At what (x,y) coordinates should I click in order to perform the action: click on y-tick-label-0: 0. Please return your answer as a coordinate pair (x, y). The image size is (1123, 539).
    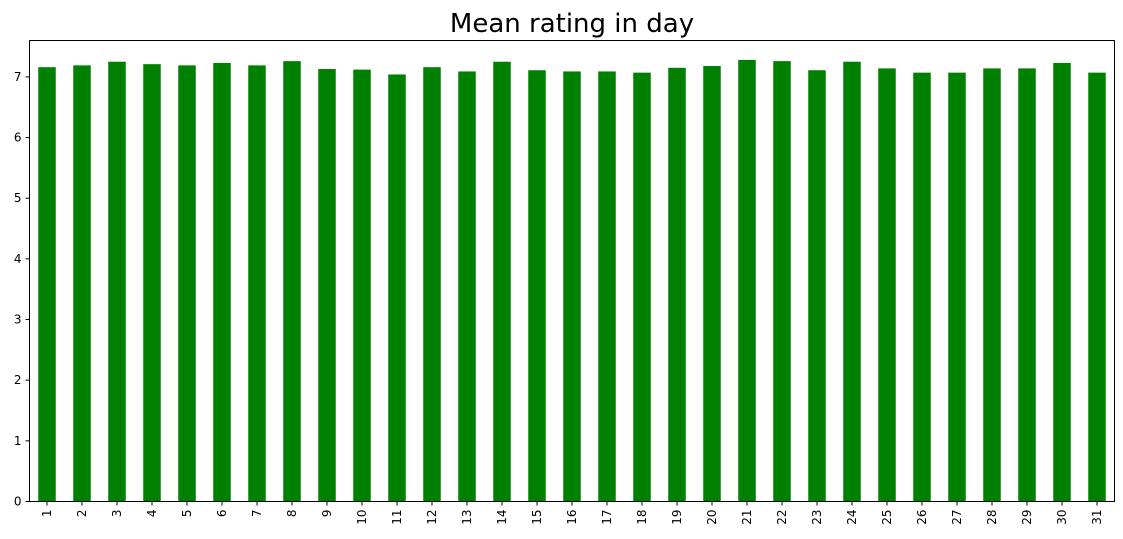
    Looking at the image, I should click on (18, 502).